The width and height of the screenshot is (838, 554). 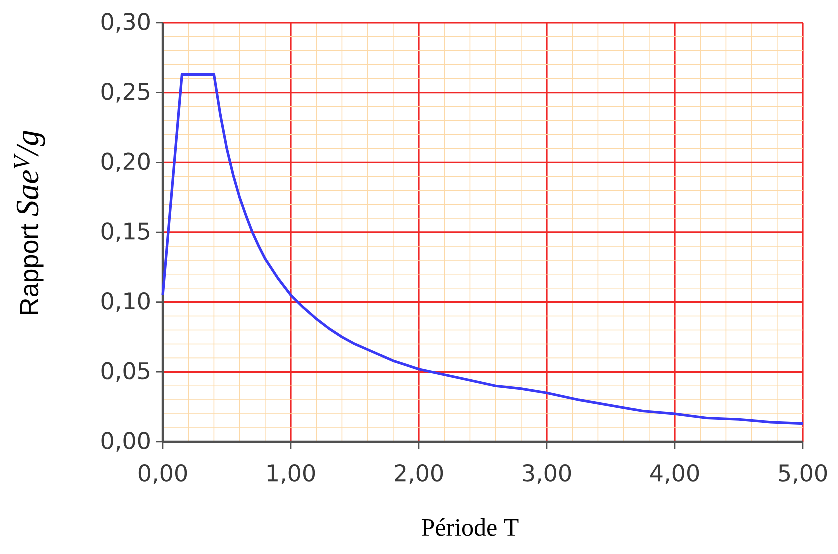 I want to click on text: Rapport Sae$^{V}$/g, so click(x=30, y=222).